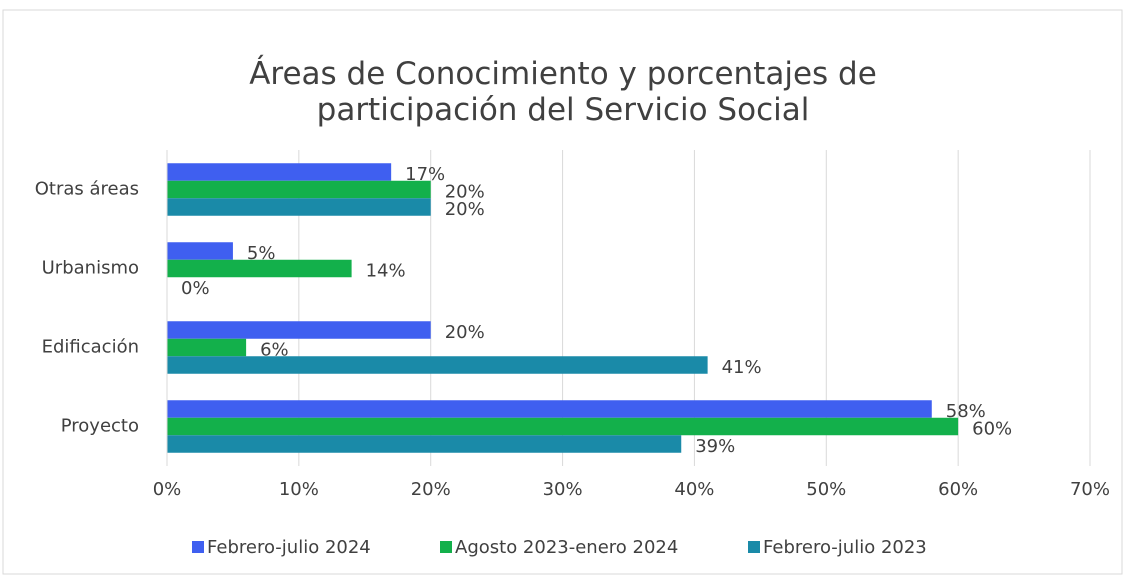 The height and width of the screenshot is (577, 1126). Describe the element at coordinates (90, 268) in the screenshot. I see `y-tick-label: Urbanismo` at that location.